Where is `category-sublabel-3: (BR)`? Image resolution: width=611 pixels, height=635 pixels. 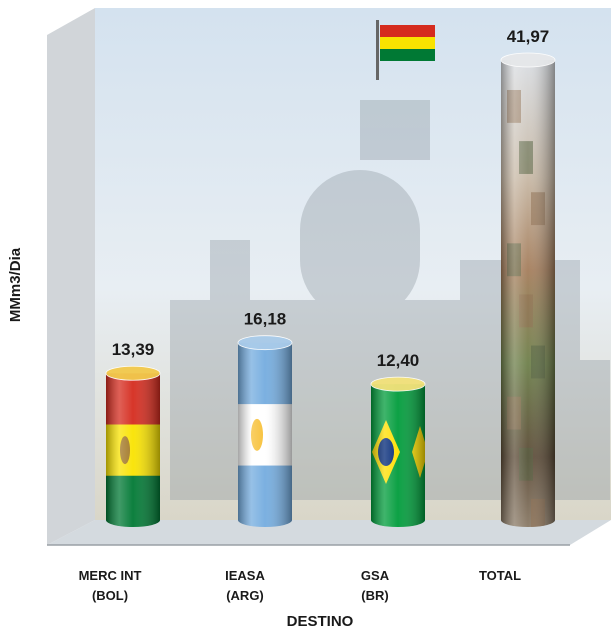 category-sublabel-3: (BR) is located at coordinates (374, 595).